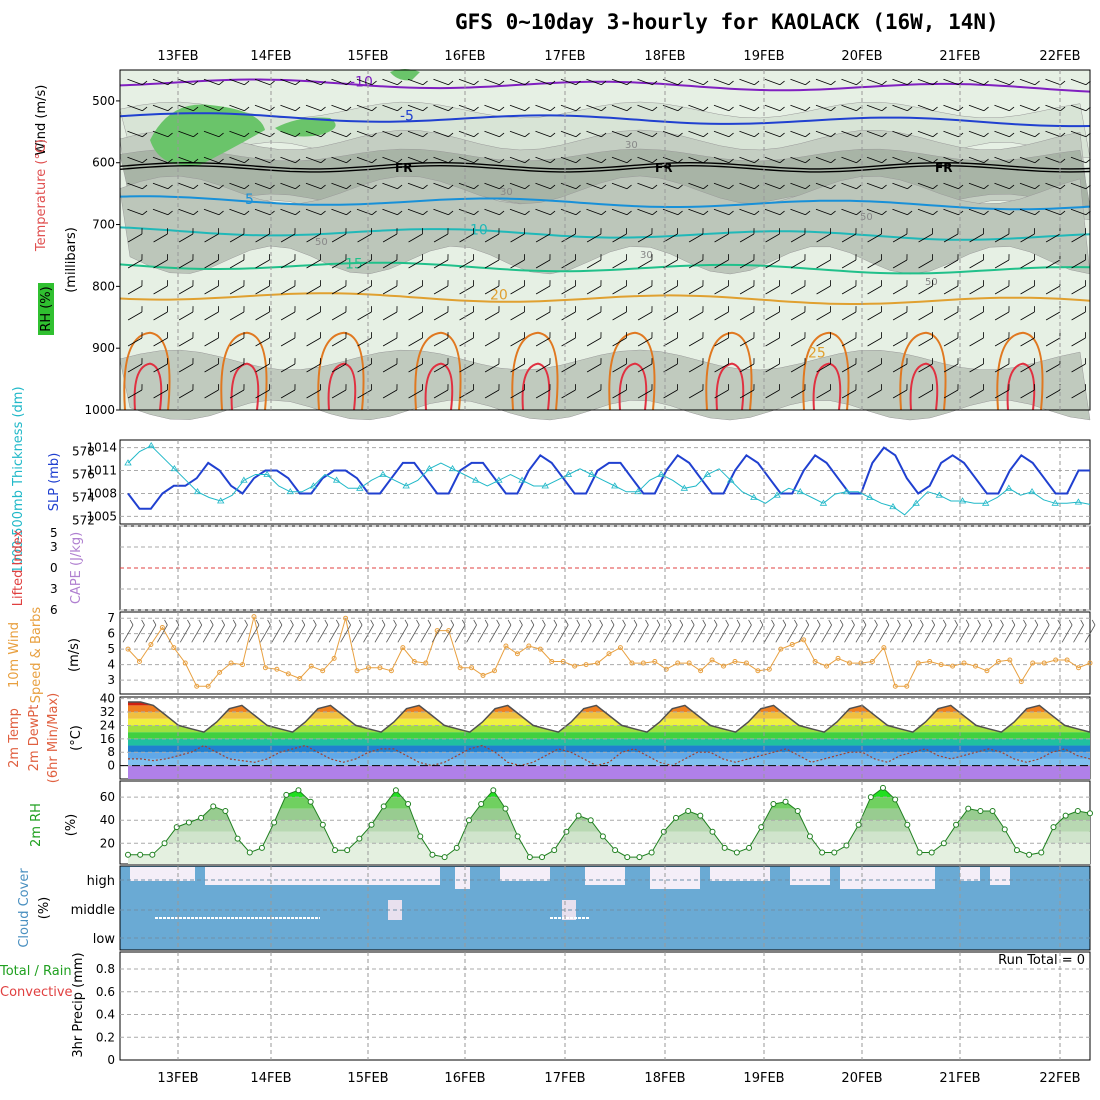 The height and width of the screenshot is (1100, 1100). What do you see at coordinates (148, 386) in the screenshot?
I see `isotherm-30-loop` at bounding box center [148, 386].